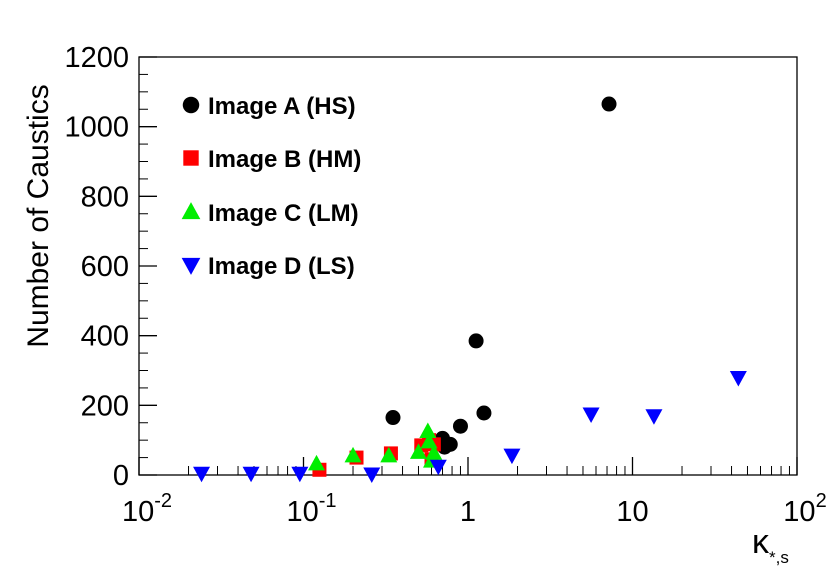 The height and width of the screenshot is (573, 830). What do you see at coordinates (191, 266) in the screenshot?
I see `legend-marker-image-d-ls` at bounding box center [191, 266].